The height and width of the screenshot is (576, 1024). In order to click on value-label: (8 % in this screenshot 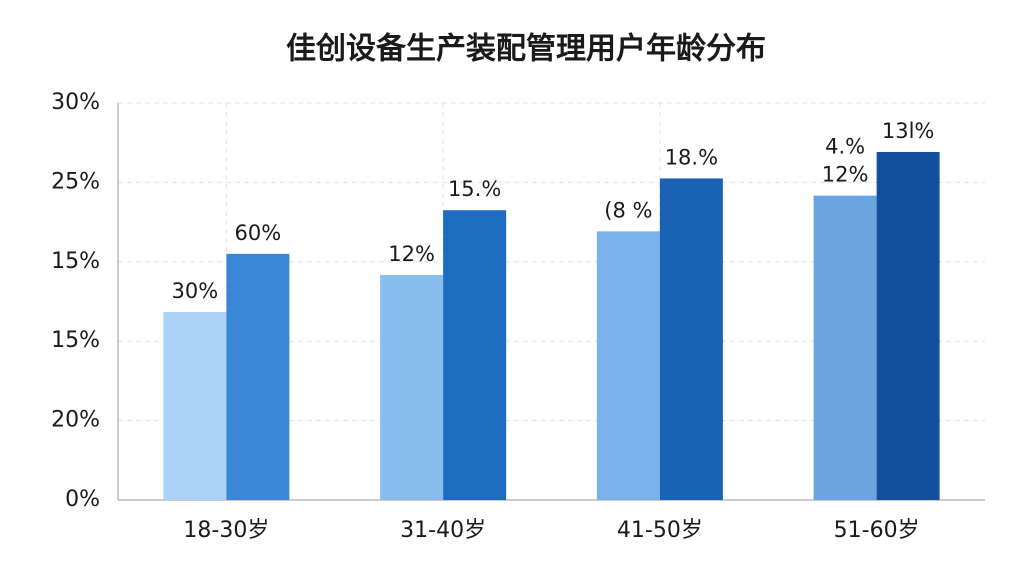, I will do `click(628, 210)`.